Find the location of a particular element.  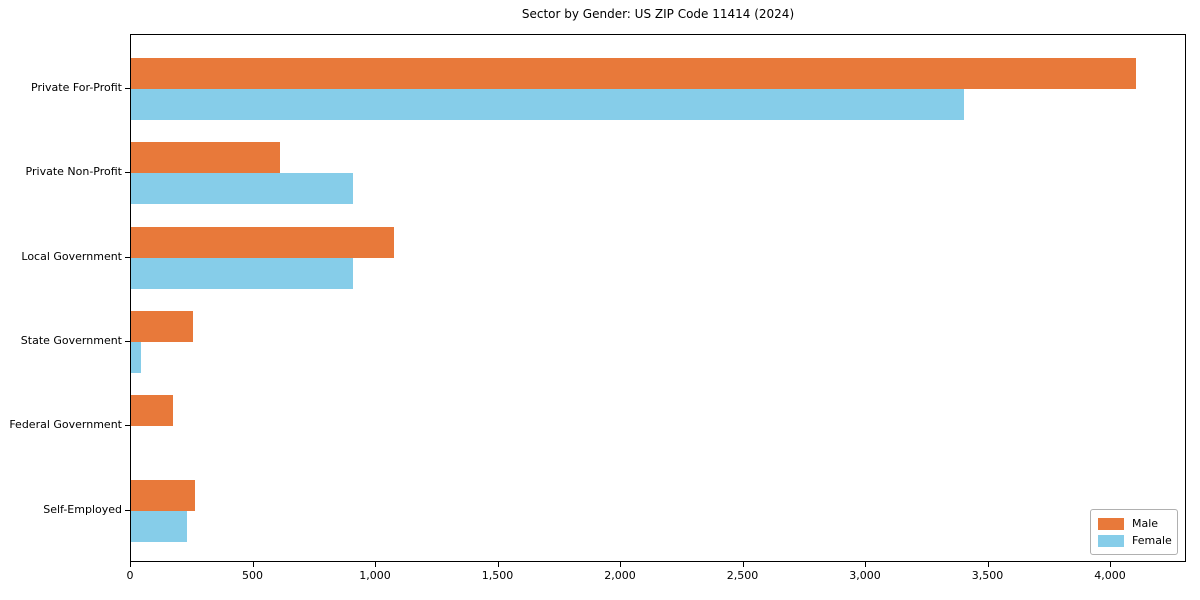

legend-item-male: Male is located at coordinates (1137, 523).